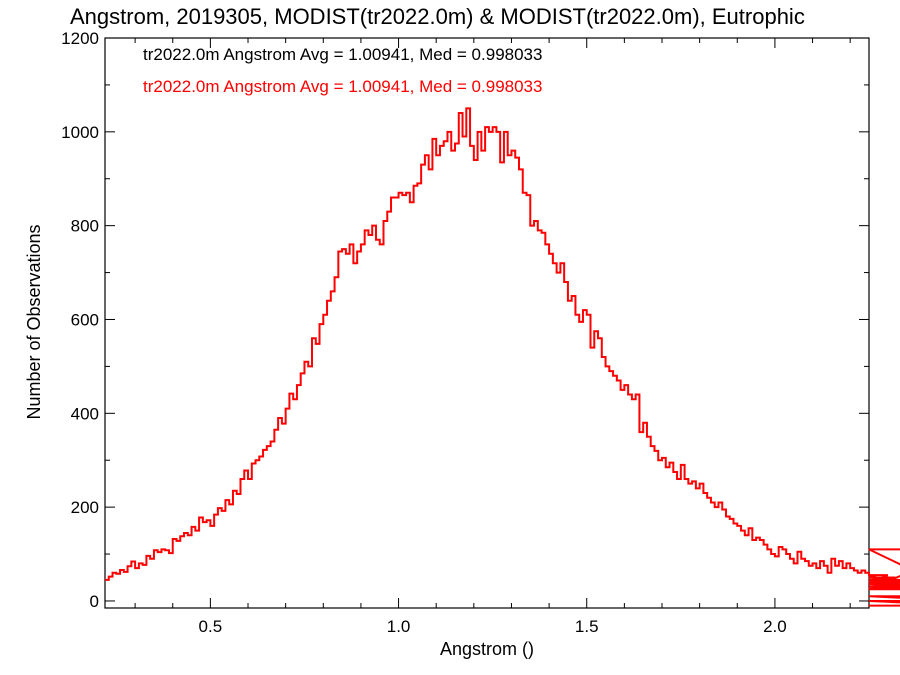 The width and height of the screenshot is (900, 675). I want to click on x-tick-label: 2.0, so click(775, 626).